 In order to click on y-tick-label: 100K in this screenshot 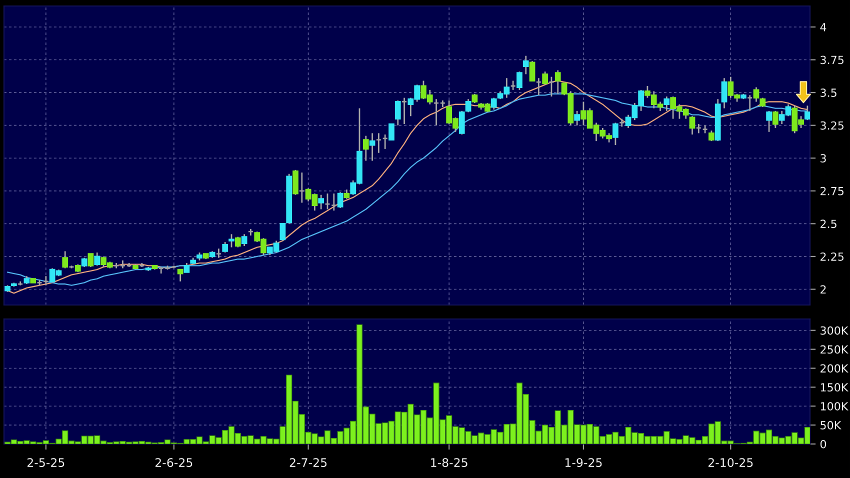, I will do `click(834, 406)`.